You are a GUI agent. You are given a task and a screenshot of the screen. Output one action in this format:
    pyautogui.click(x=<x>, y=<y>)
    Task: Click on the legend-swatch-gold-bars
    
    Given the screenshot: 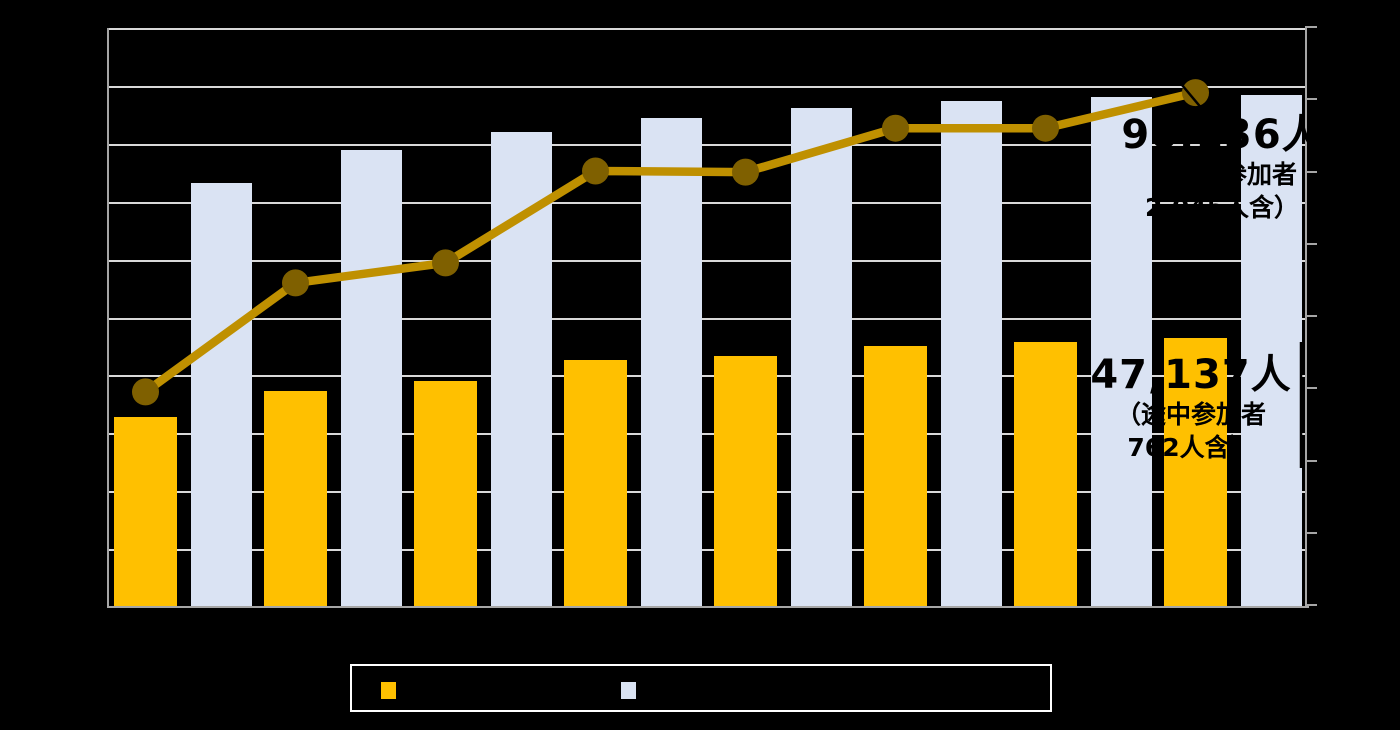 What is the action you would take?
    pyautogui.click(x=388, y=690)
    